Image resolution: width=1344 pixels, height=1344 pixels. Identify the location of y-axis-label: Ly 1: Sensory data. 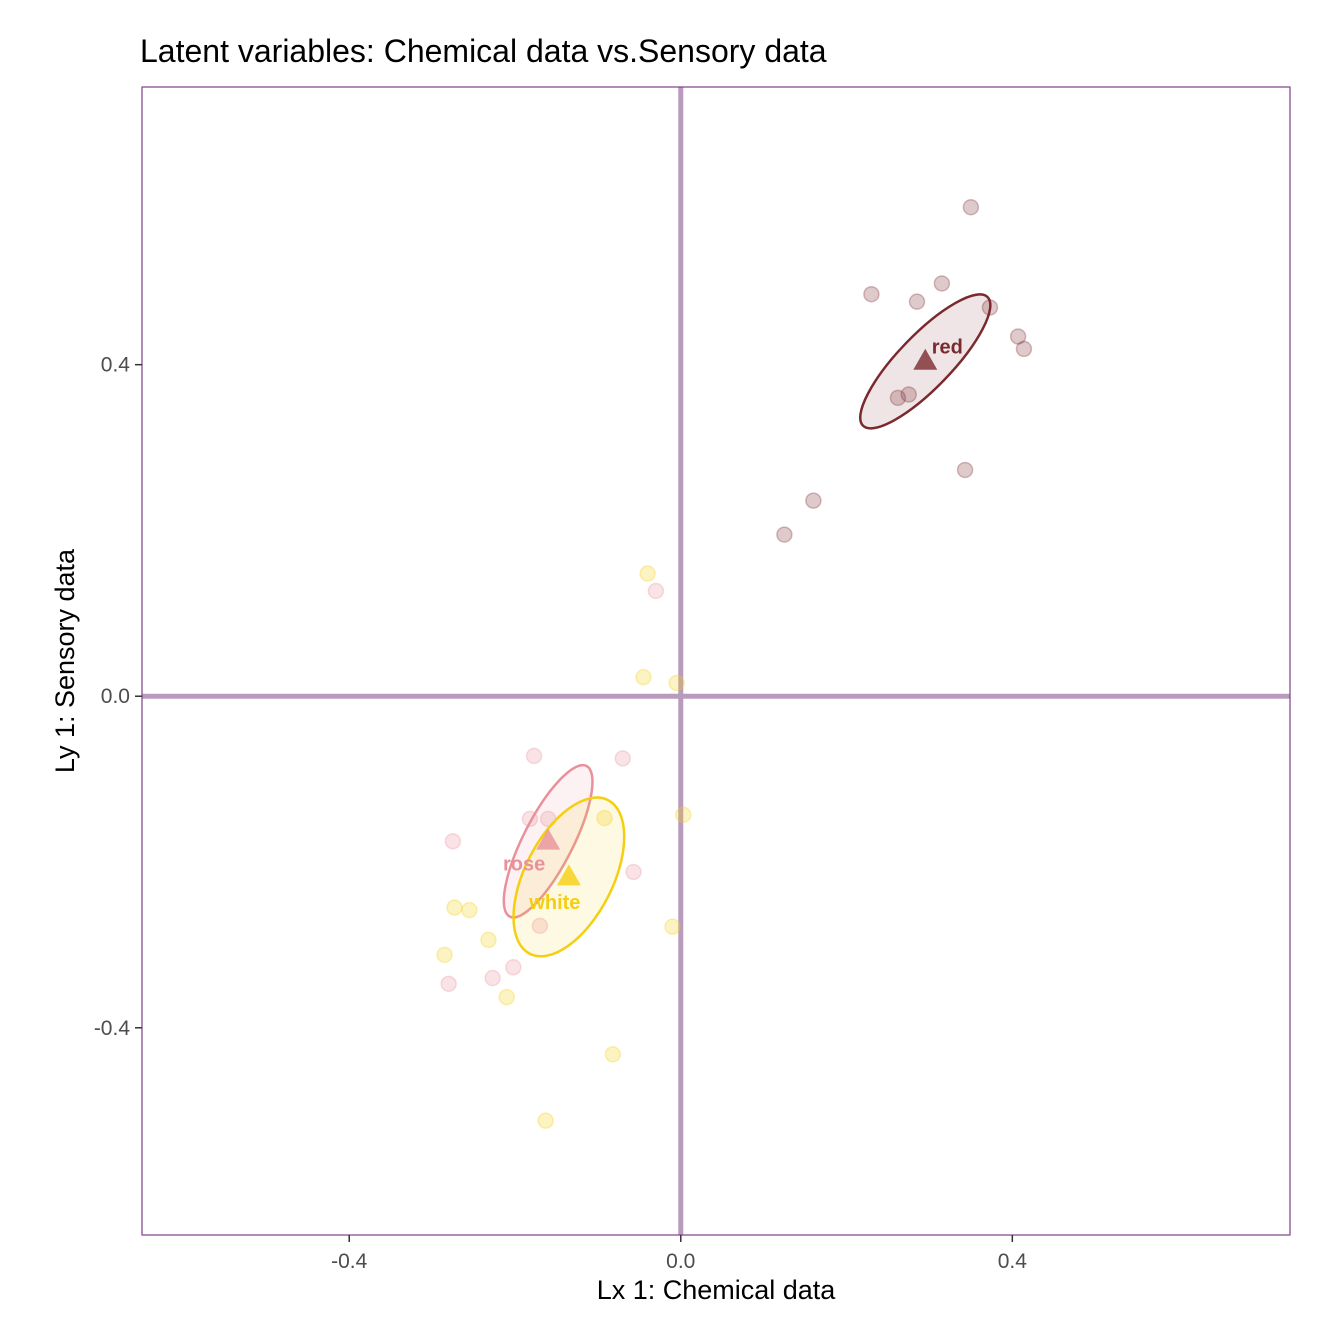
(65, 660).